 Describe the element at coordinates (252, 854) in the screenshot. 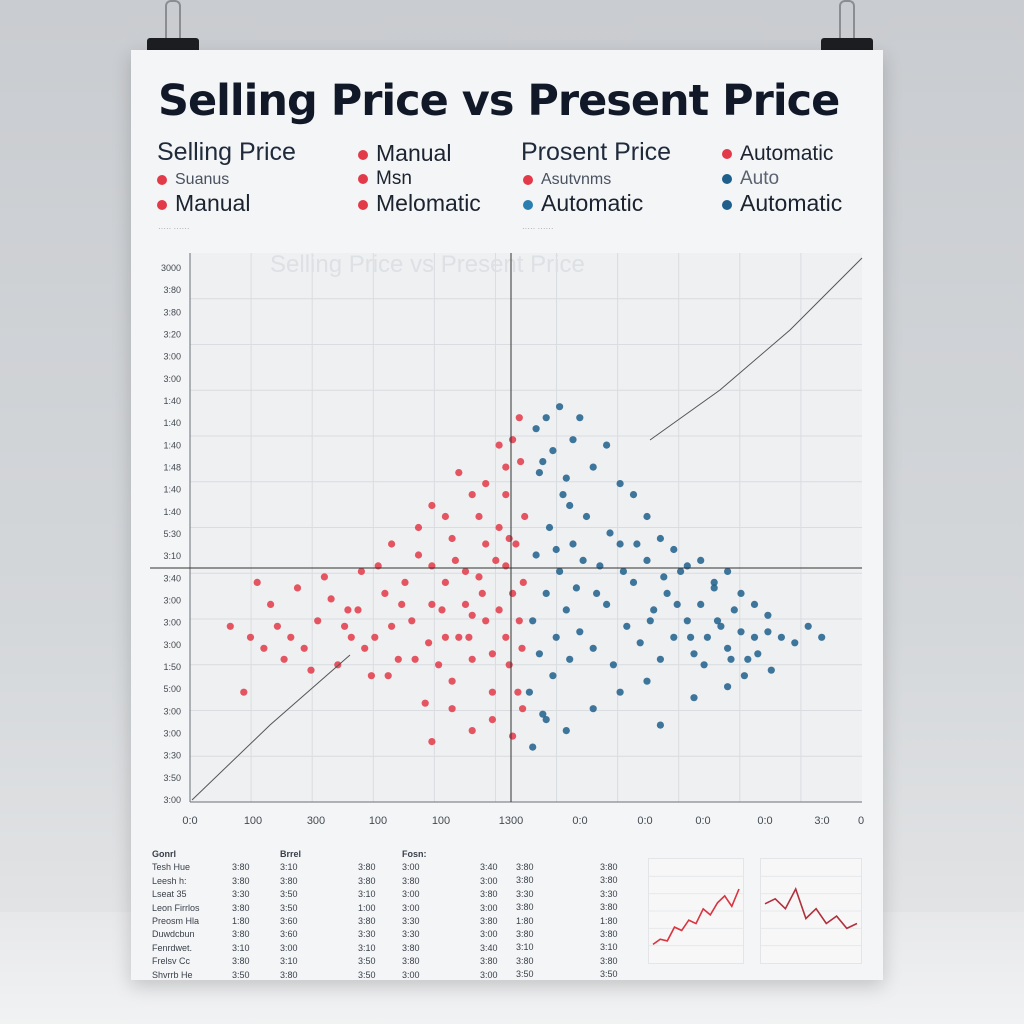

I see `table-cell` at that location.